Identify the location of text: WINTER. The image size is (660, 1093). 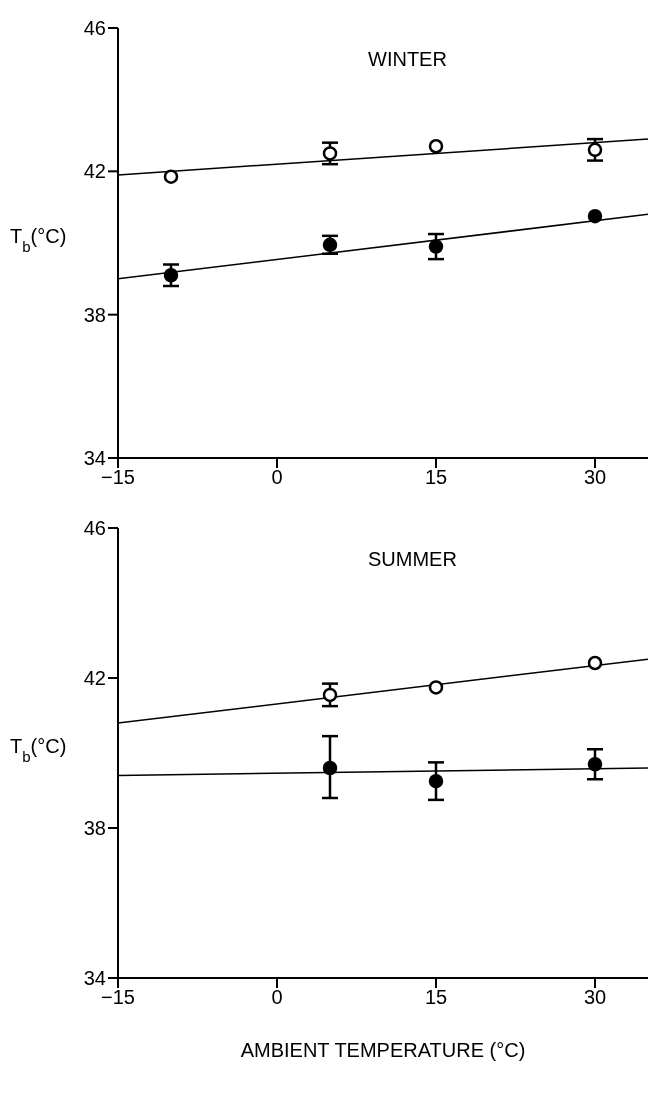
(407, 59).